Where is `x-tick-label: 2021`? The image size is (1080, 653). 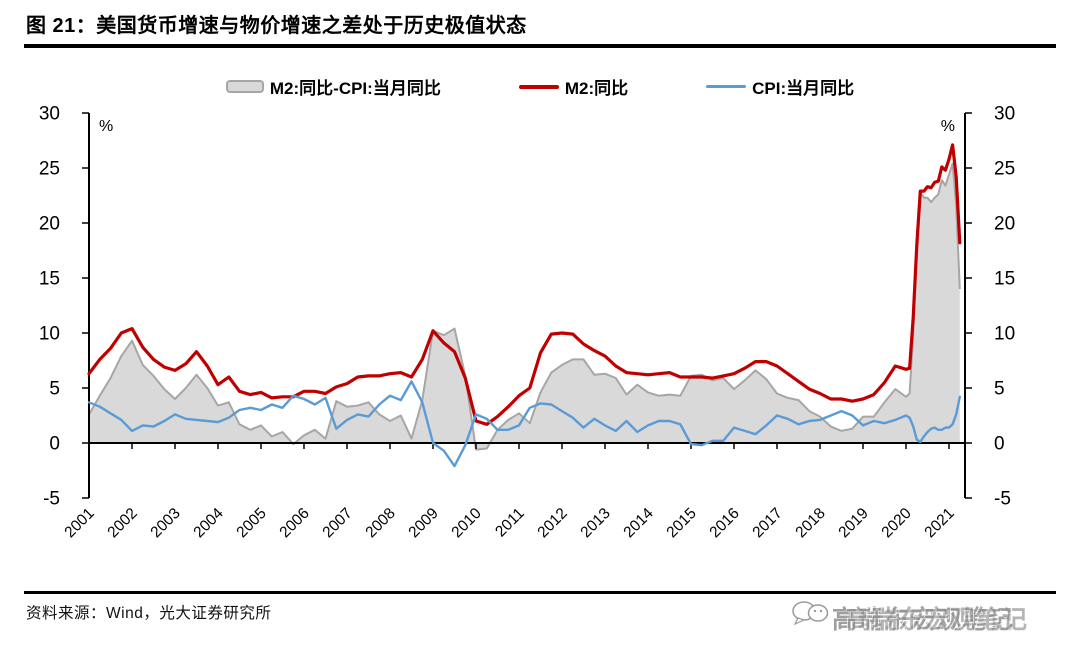
x-tick-label: 2021 is located at coordinates (939, 523).